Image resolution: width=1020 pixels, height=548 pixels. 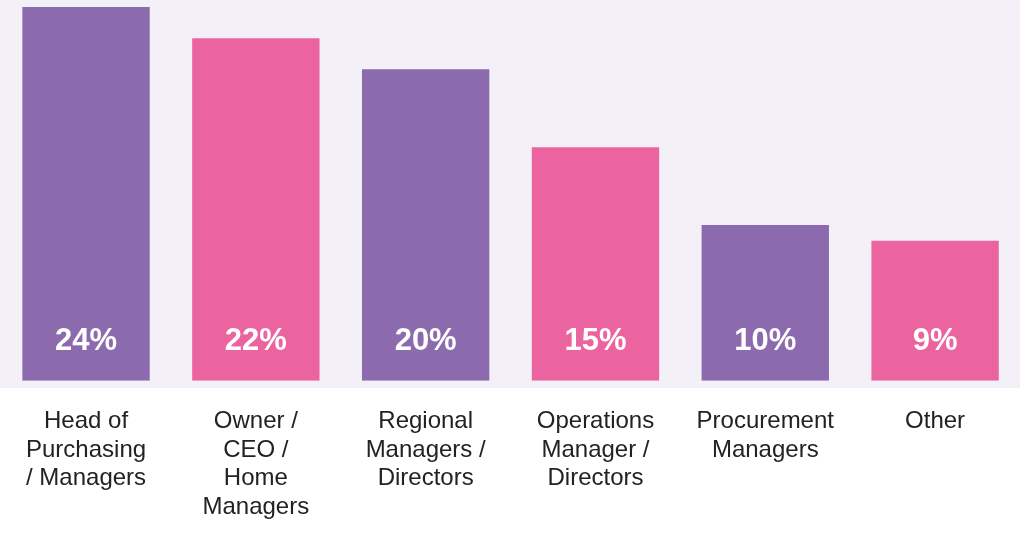 I want to click on x-tick-label: Procurement Managers, so click(x=765, y=433).